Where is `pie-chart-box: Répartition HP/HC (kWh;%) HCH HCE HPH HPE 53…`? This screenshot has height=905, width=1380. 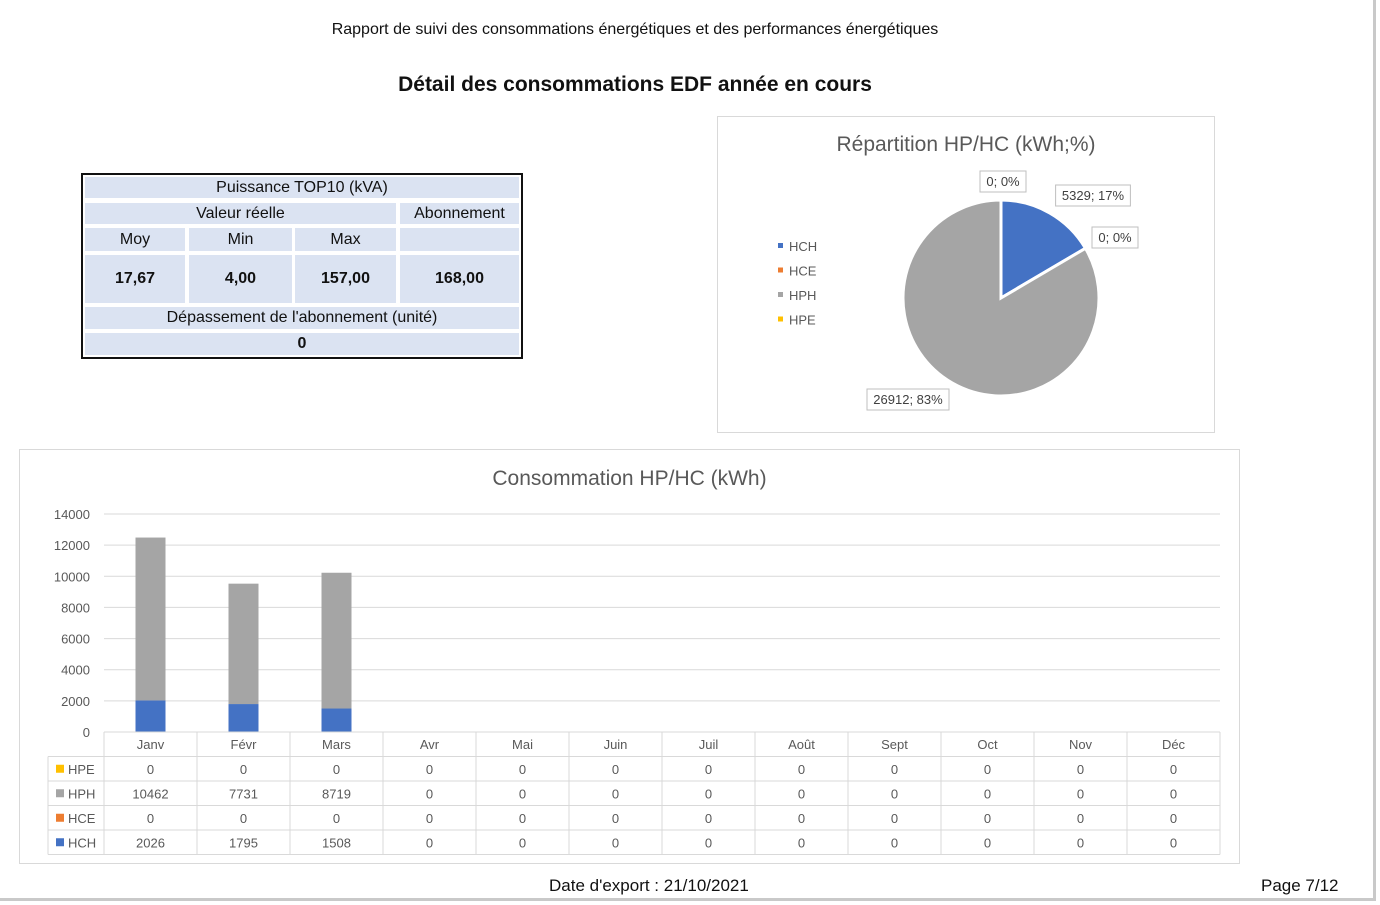
pie-chart-box: Répartition HP/HC (kWh;%) HCH HCE HPH HPE 53… is located at coordinates (966, 274).